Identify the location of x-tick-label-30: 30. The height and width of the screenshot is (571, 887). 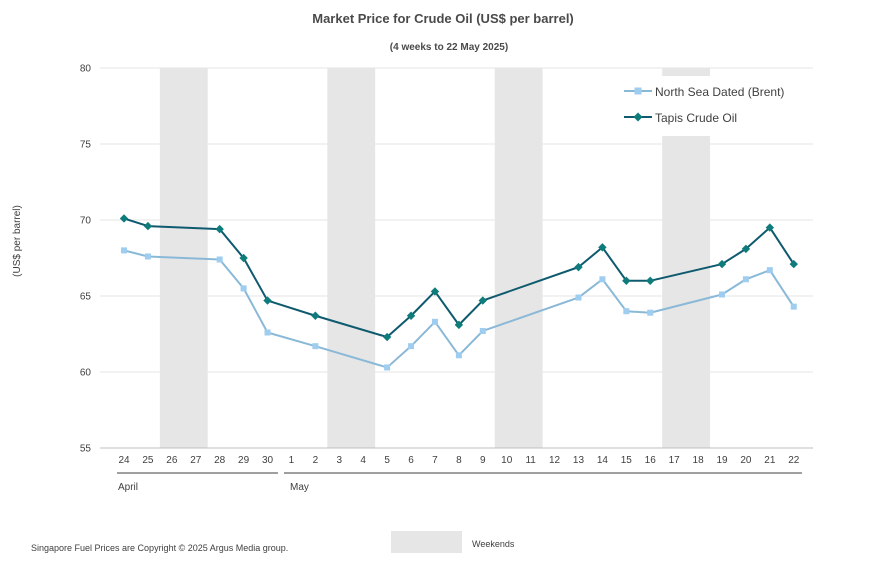
(268, 460).